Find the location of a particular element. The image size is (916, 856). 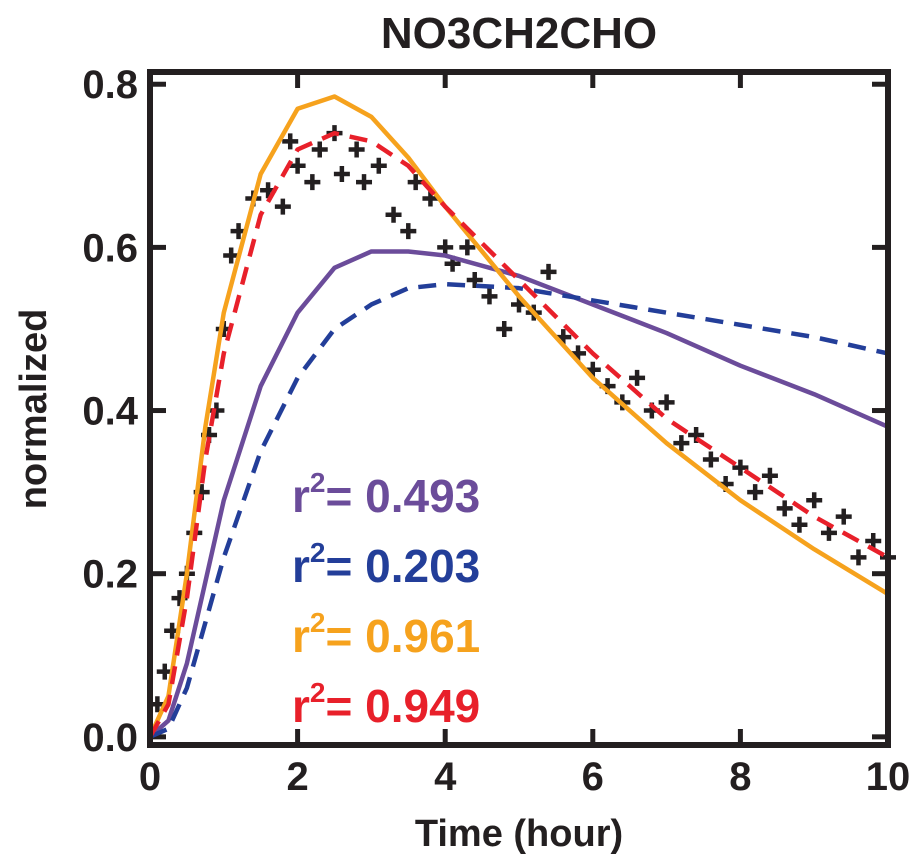

y-tick-label: 0.2 is located at coordinates (110, 575).